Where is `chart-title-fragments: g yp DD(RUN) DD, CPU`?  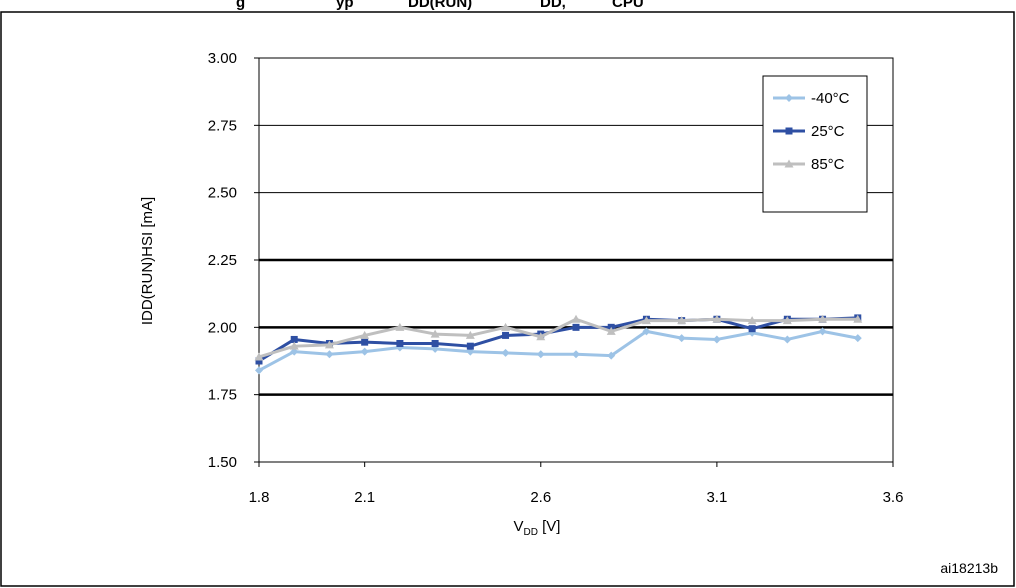
chart-title-fragments: g yp DD(RUN) DD, CPU is located at coordinates (440, 5).